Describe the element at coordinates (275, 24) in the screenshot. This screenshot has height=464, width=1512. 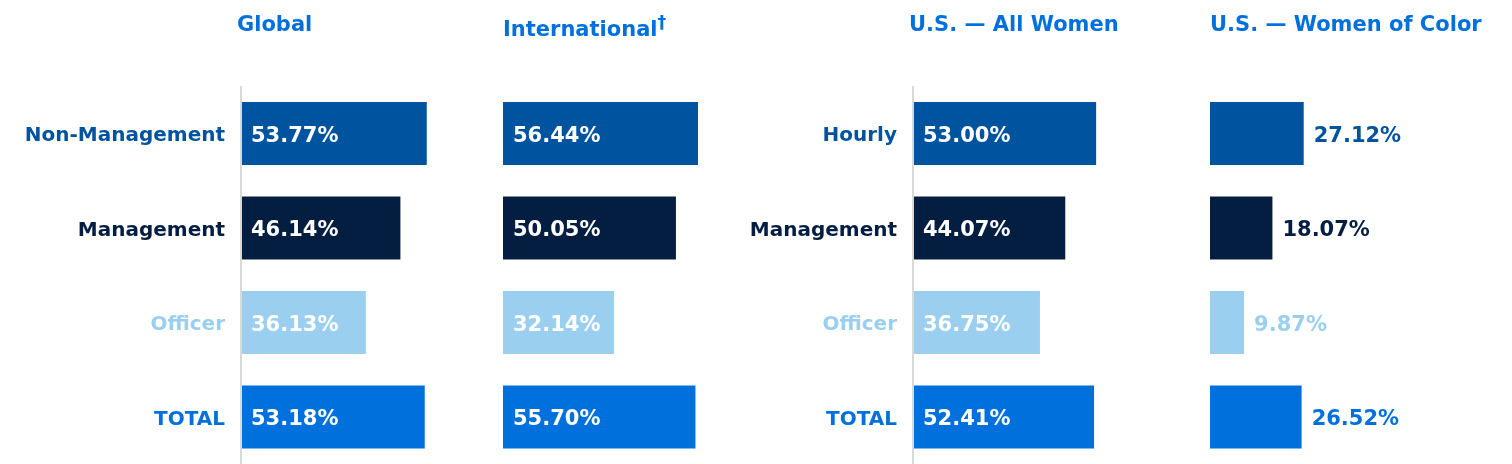
I see `chart-title: Global` at that location.